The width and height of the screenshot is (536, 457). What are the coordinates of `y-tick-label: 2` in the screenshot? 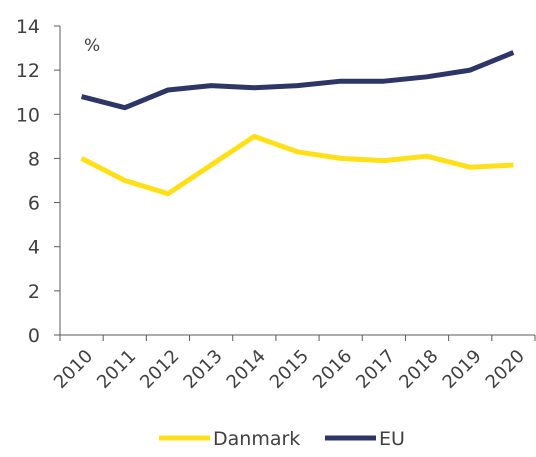 It's located at (34, 292).